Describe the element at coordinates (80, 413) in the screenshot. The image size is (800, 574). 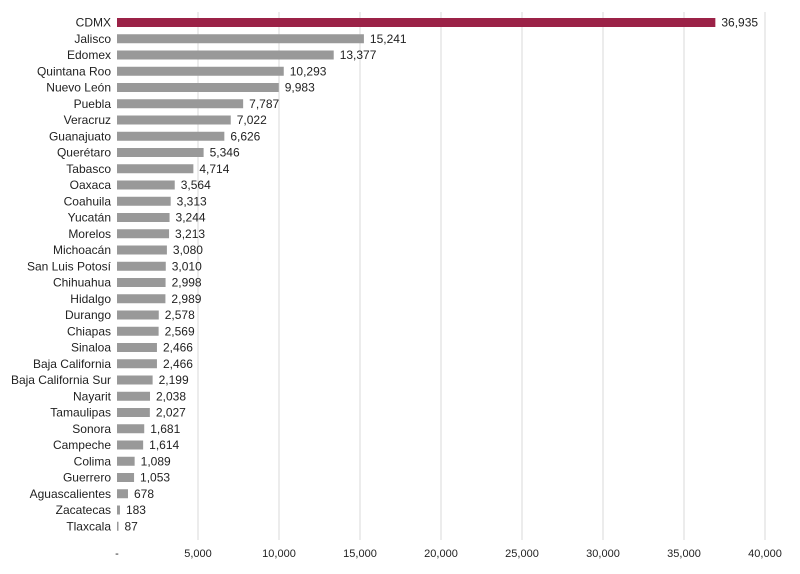
I see `category-label: Tamaulipas` at that location.